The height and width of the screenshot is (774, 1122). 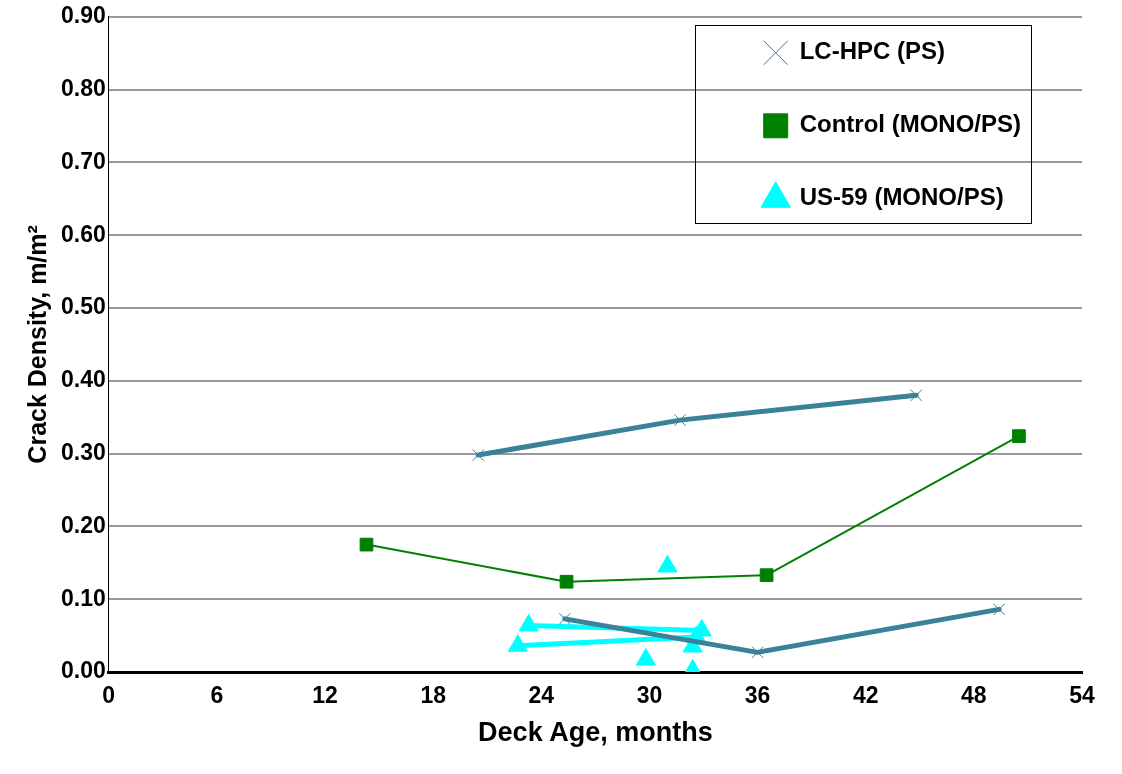 What do you see at coordinates (83, 524) in the screenshot?
I see `y-tick-label: 0.20` at bounding box center [83, 524].